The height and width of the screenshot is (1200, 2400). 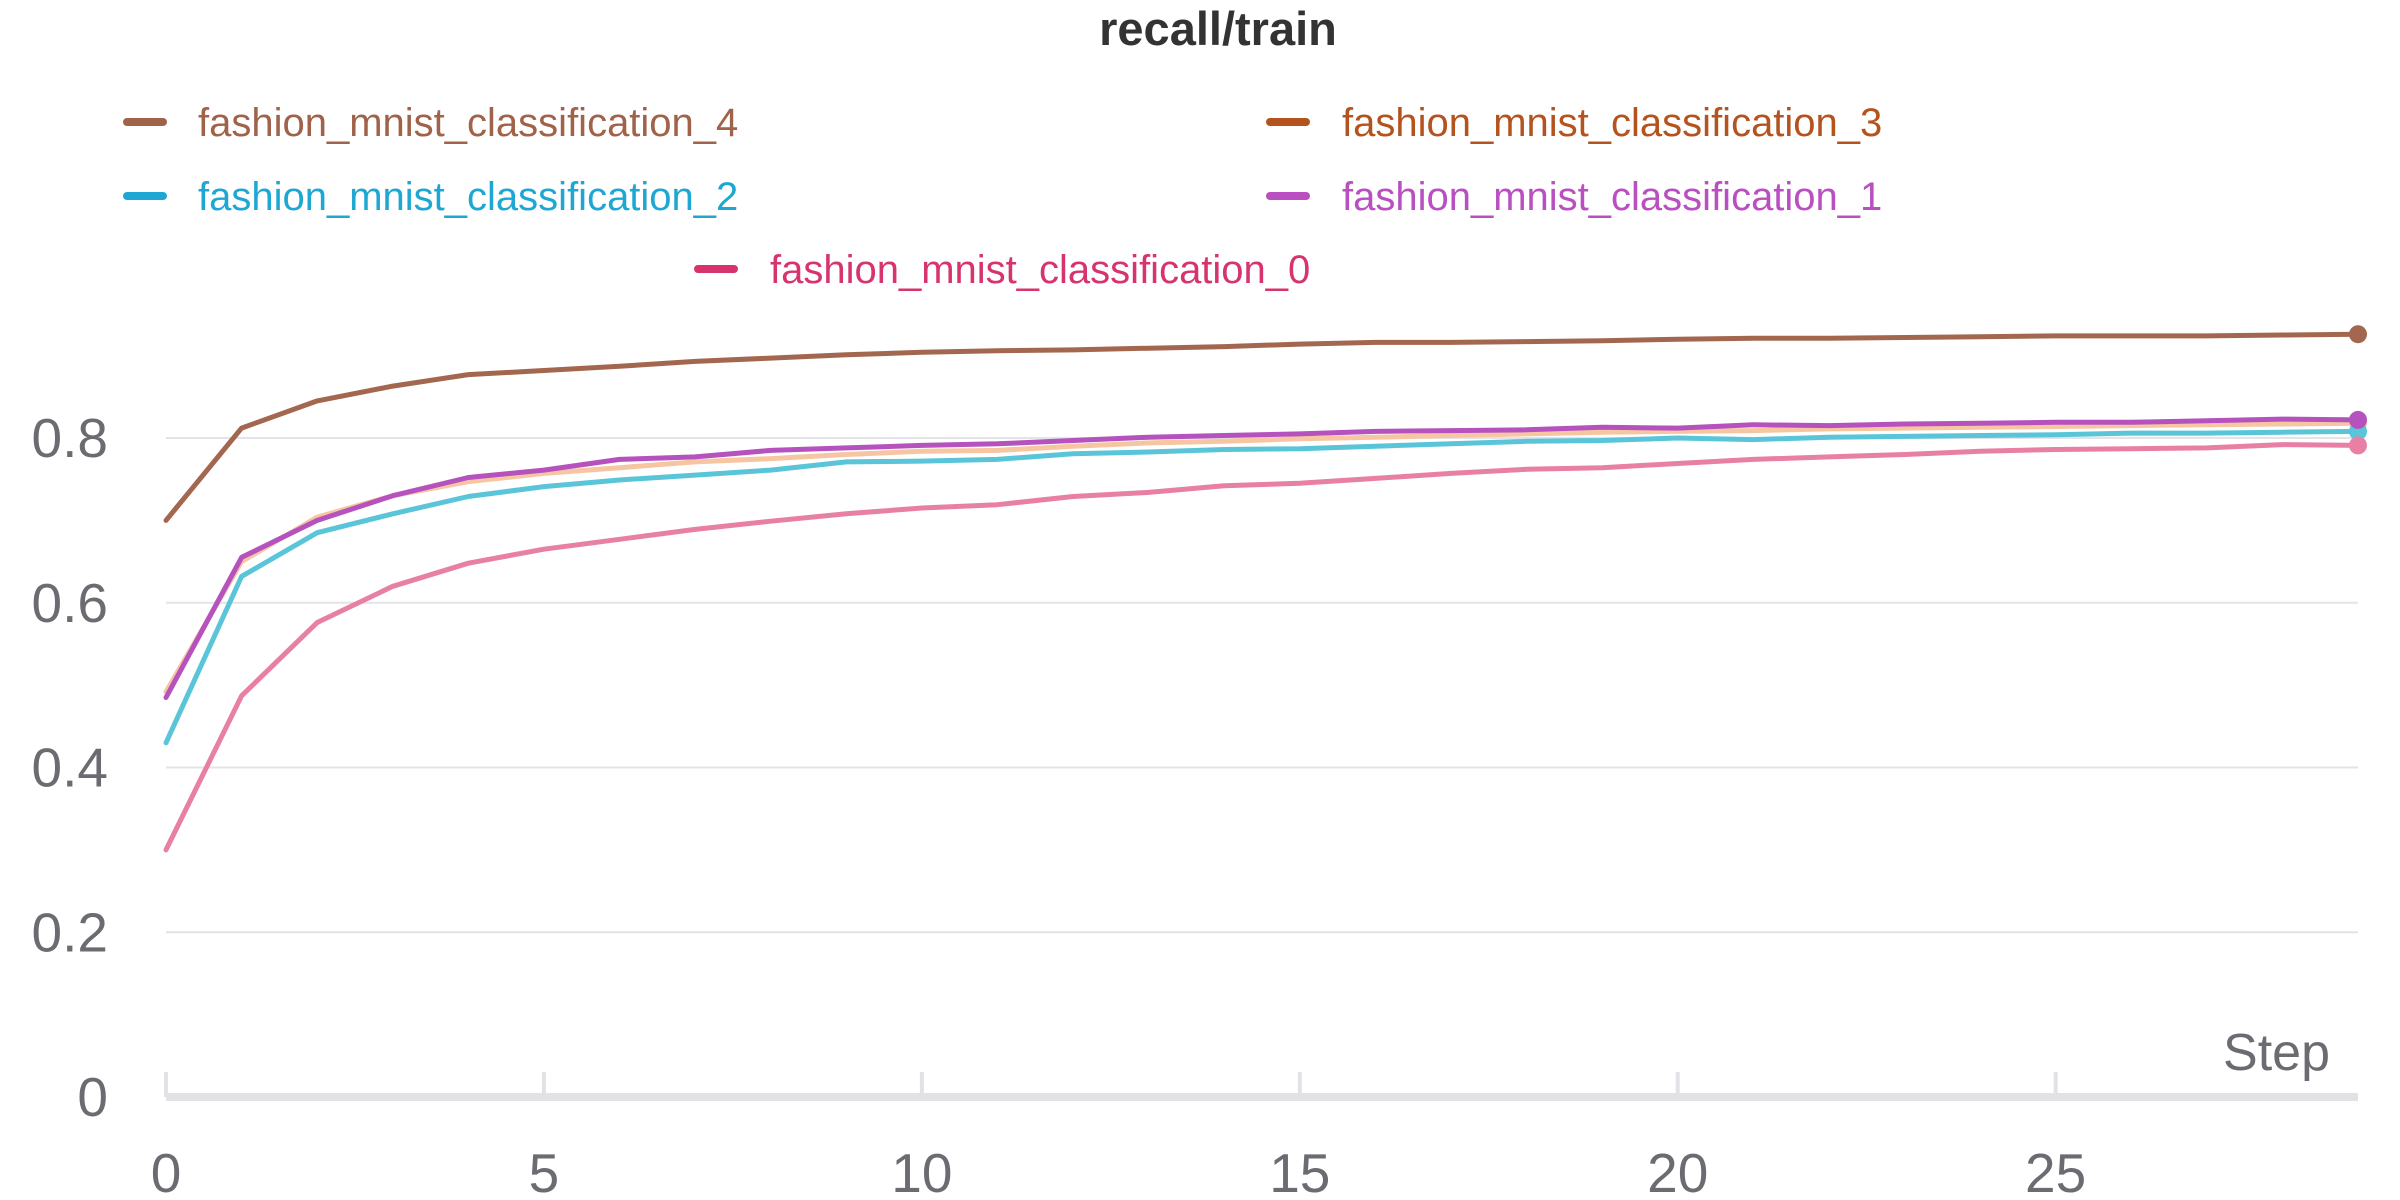 I want to click on legend-label: fashion_mnist_classification_2, so click(x=468, y=197).